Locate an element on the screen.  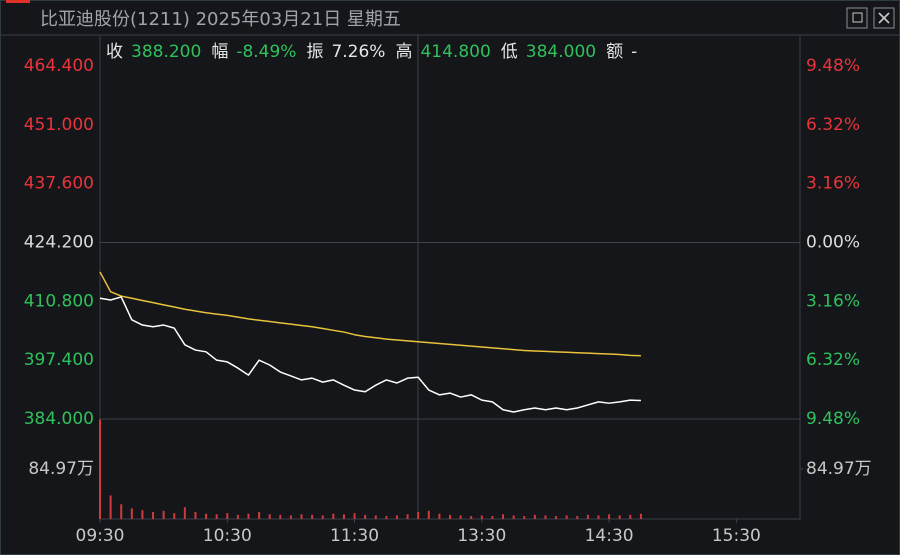
restore-icon is located at coordinates (857, 17).